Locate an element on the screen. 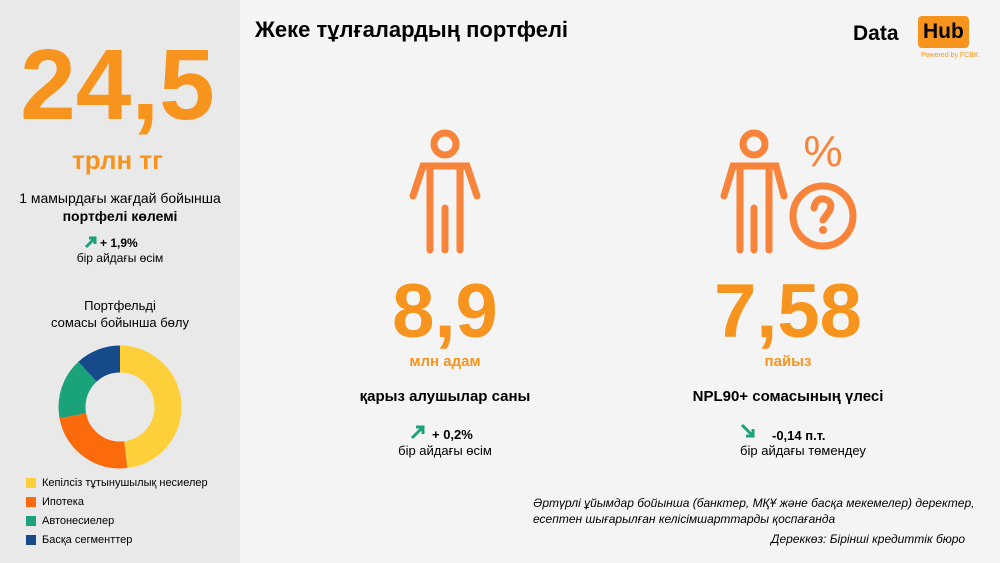  legend-item: Басқа сегменттер is located at coordinates (117, 539).